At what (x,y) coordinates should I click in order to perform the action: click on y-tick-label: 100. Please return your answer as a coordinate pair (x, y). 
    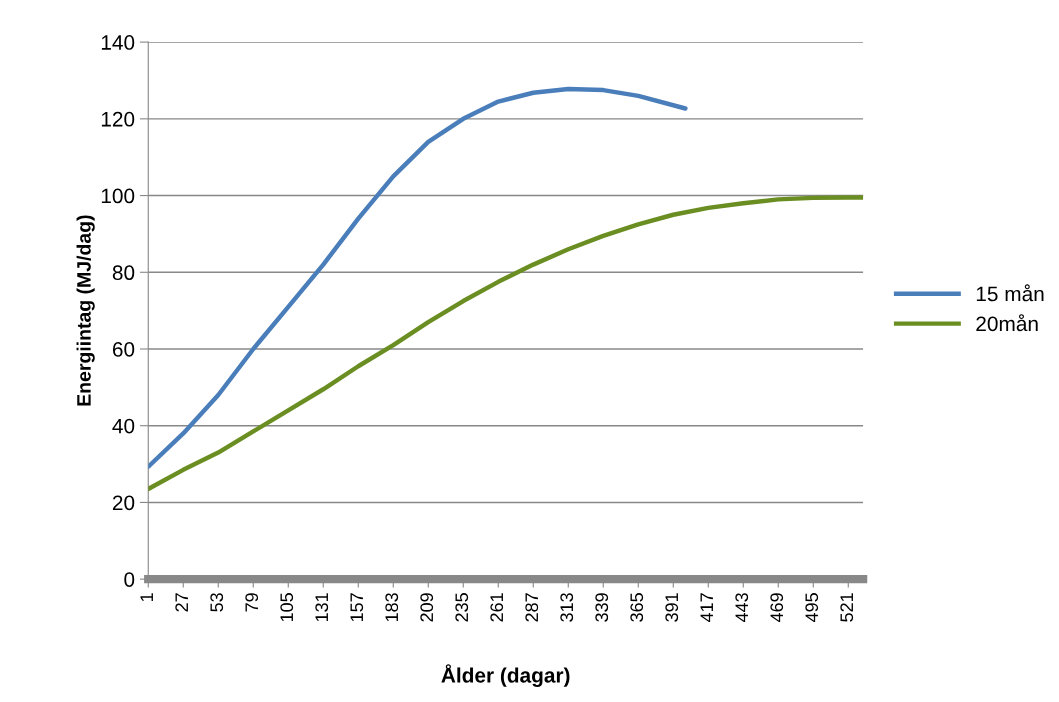
    Looking at the image, I should click on (118, 196).